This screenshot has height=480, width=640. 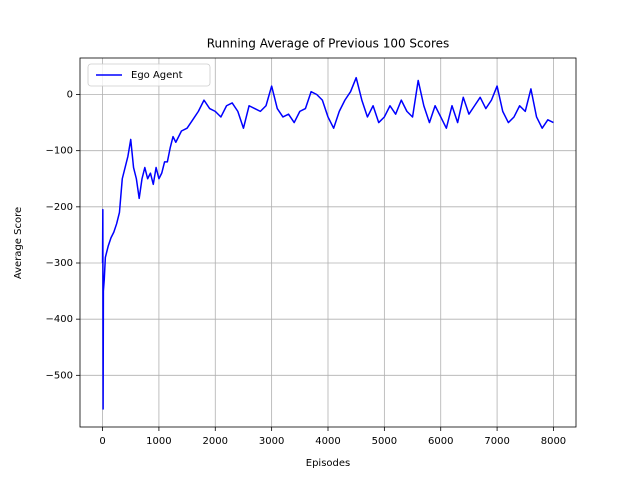 What do you see at coordinates (496, 441) in the screenshot?
I see `x-tick-label: 7000` at bounding box center [496, 441].